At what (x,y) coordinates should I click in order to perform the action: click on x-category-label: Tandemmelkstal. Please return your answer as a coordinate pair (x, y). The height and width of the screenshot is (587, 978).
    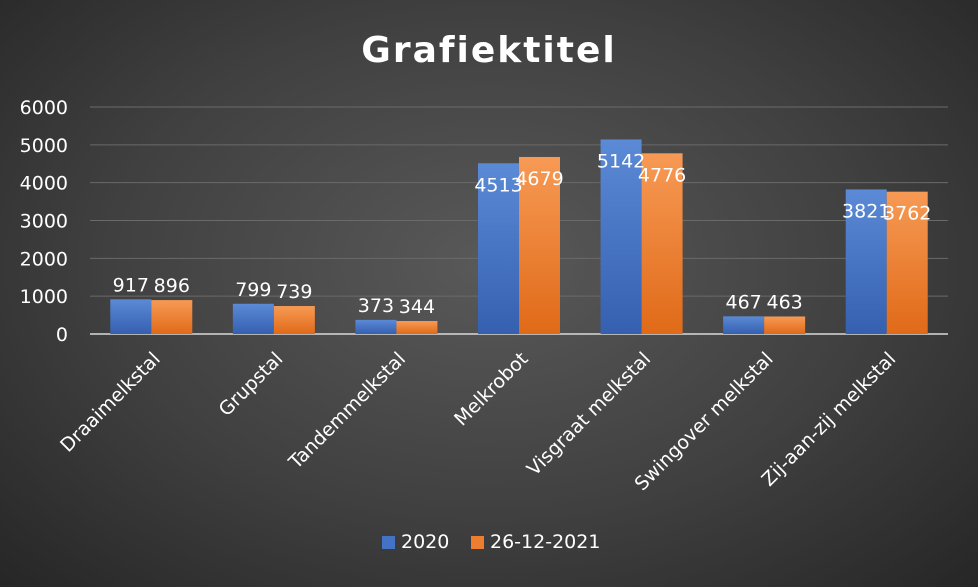
    Looking at the image, I should click on (347, 411).